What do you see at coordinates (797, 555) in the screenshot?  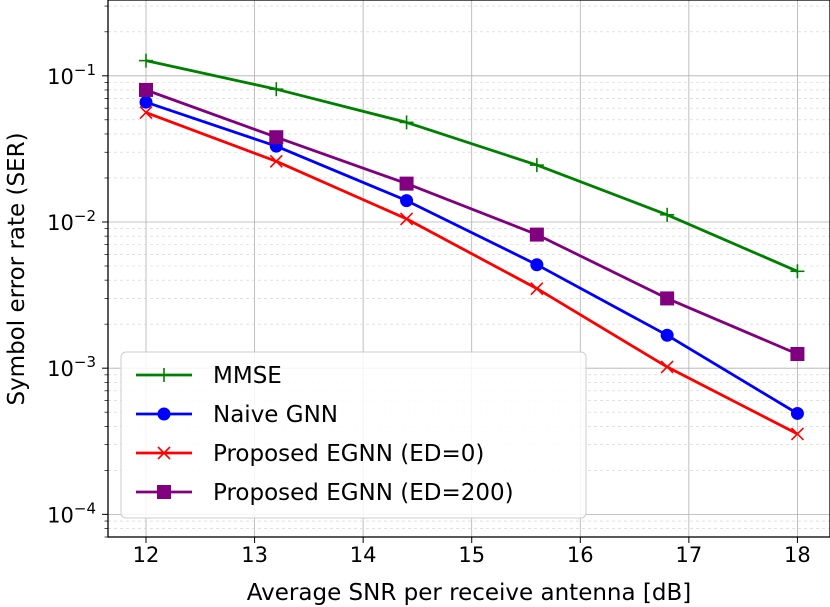 I see `x-tick-label: 18` at bounding box center [797, 555].